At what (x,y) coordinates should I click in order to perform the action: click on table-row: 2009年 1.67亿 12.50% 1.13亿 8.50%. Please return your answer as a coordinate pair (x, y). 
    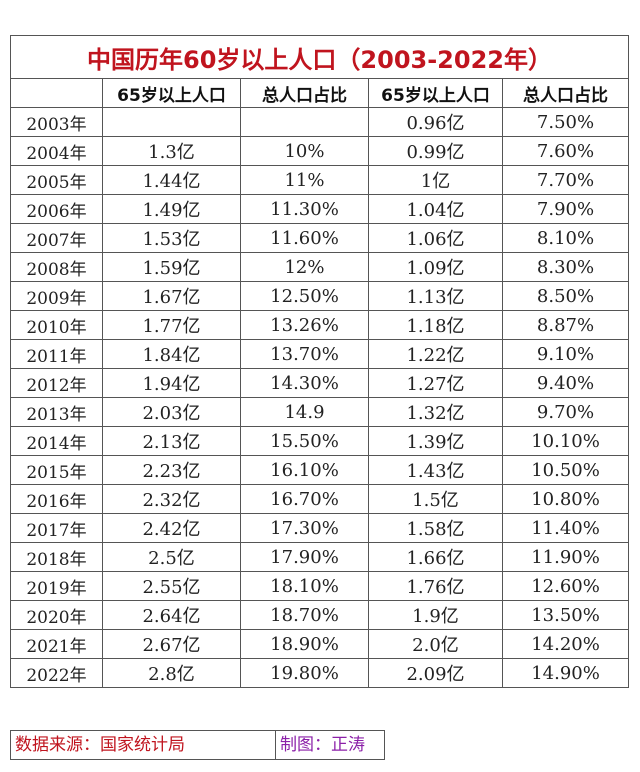
    Looking at the image, I should click on (320, 296).